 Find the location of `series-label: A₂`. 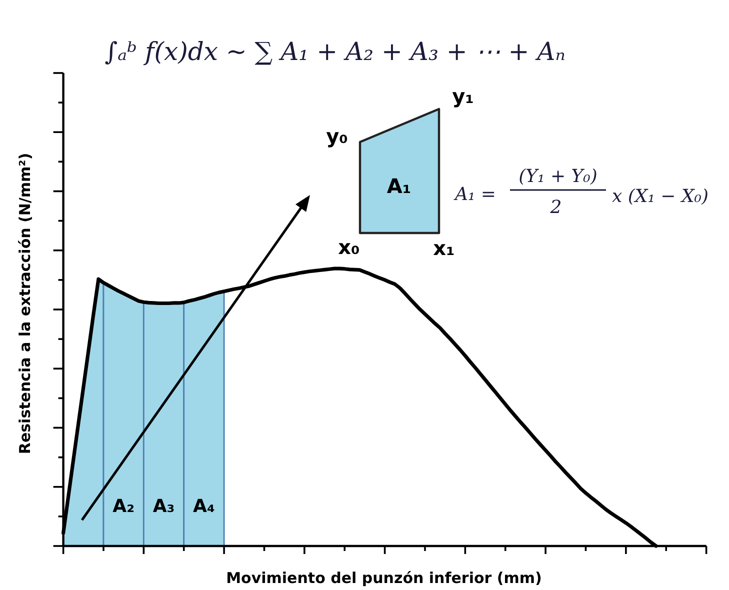

series-label: A₂ is located at coordinates (123, 506).